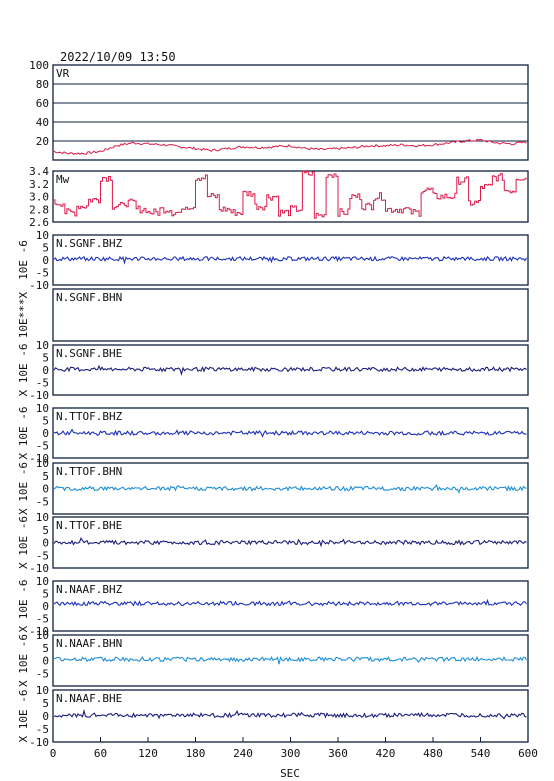  I want to click on panel-label: N.TTOF.BHN, so click(89, 471).